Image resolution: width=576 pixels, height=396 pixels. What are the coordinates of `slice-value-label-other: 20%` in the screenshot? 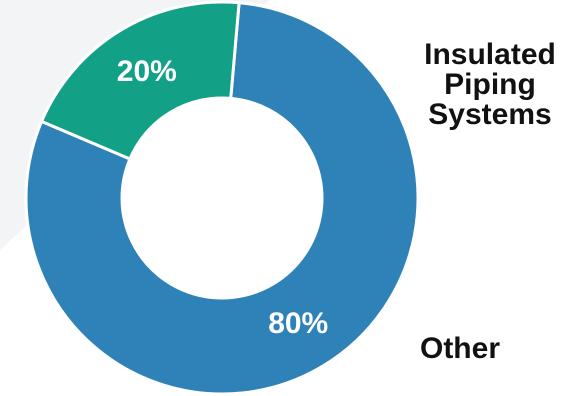 It's located at (147, 71).